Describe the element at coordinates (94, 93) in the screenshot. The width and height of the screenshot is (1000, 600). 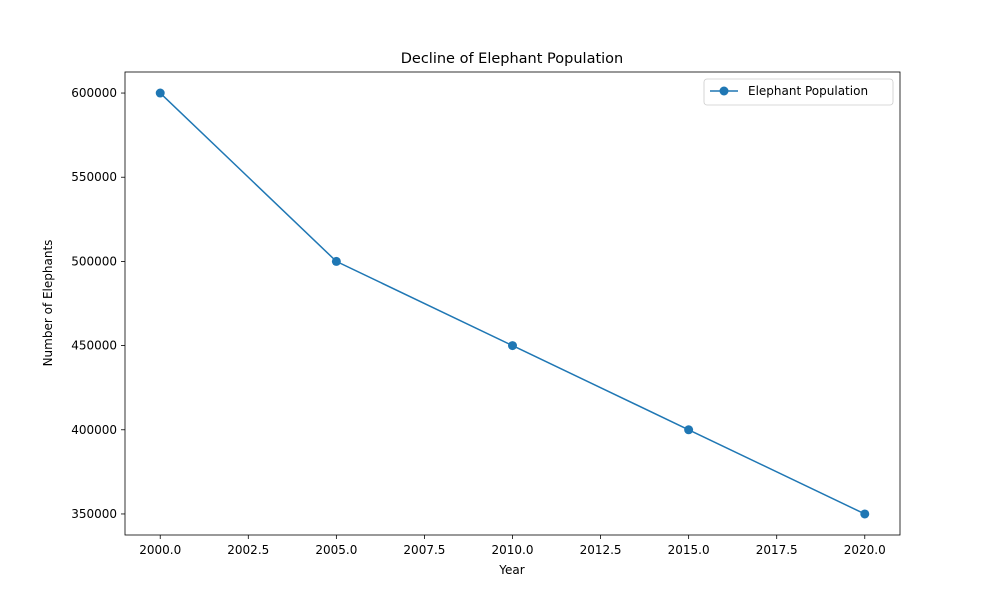
I see `y-tick-label: 600000` at that location.